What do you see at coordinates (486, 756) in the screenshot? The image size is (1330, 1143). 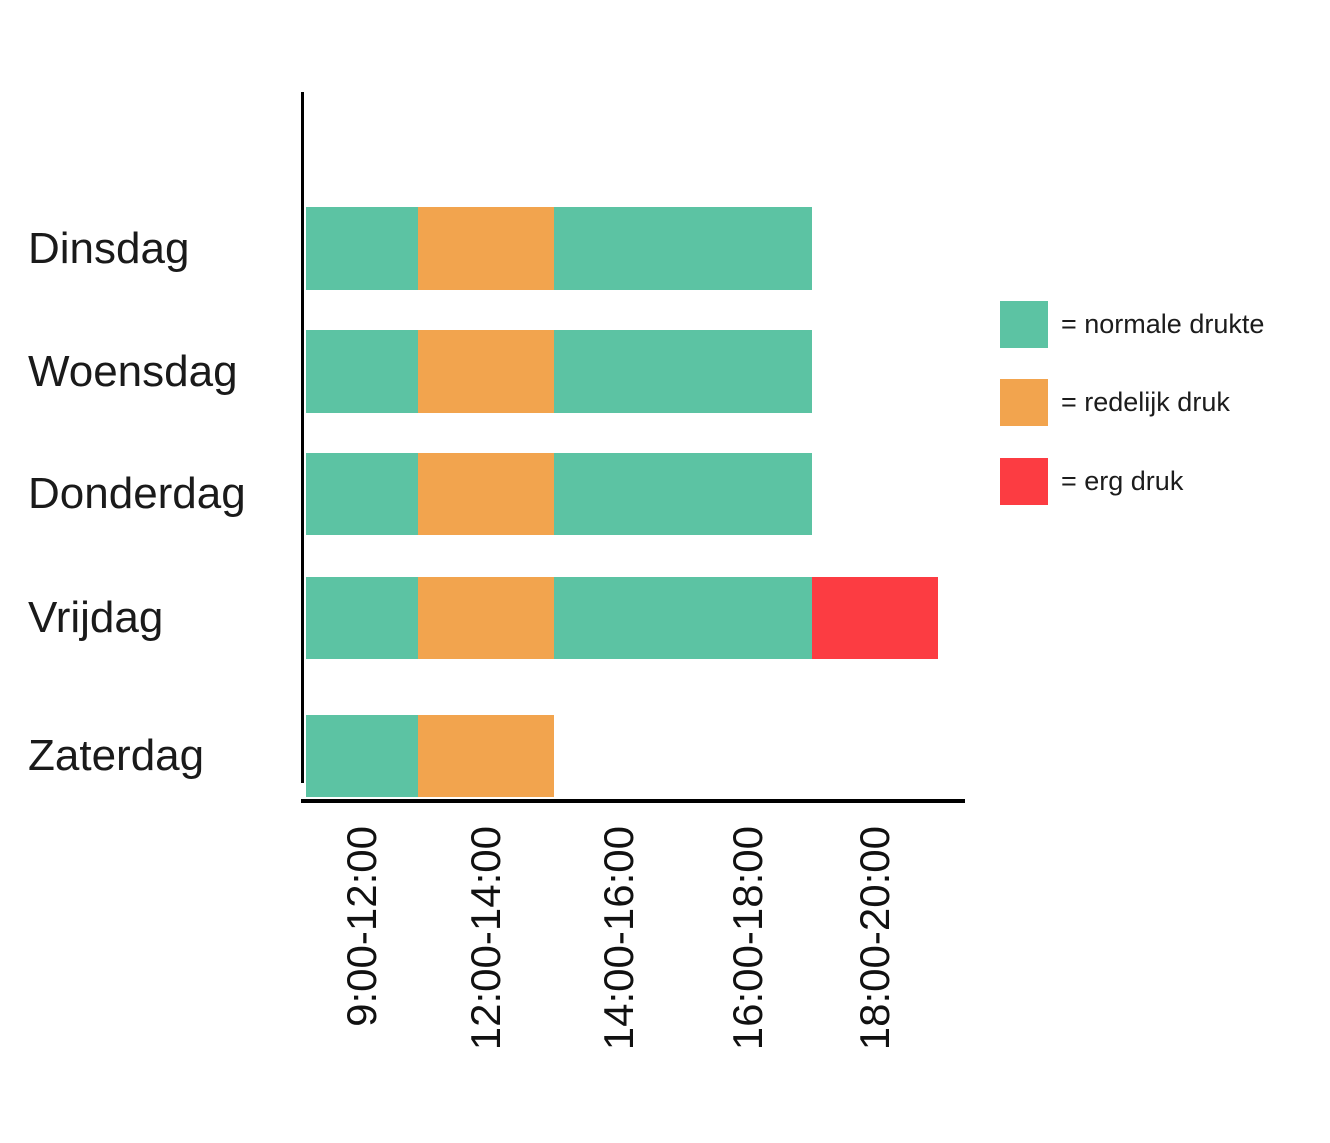 I see `bar-segment-zaterdag-redelijk` at bounding box center [486, 756].